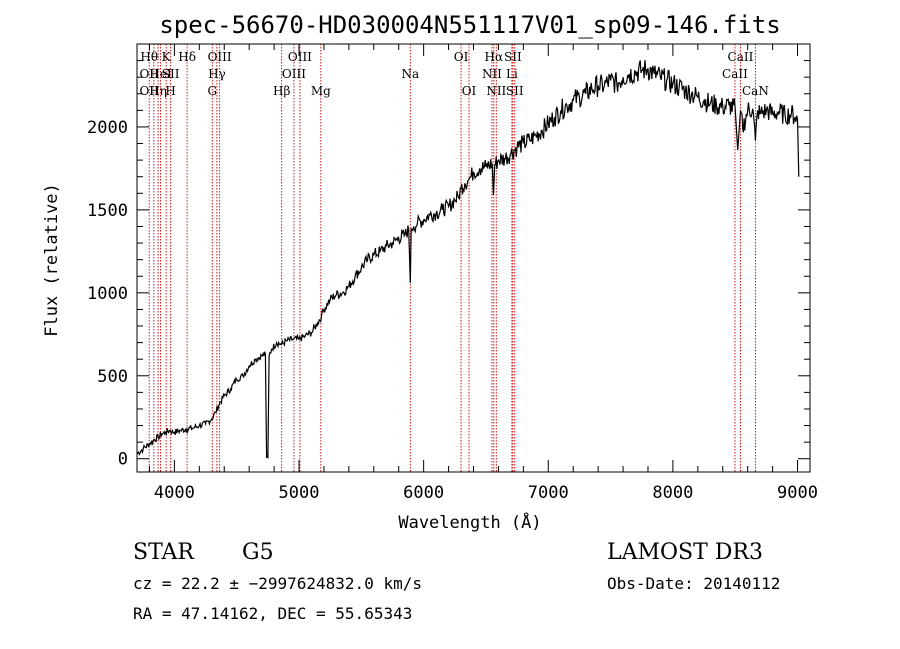  What do you see at coordinates (299, 493) in the screenshot?
I see `x-tick-label: 5000` at bounding box center [299, 493].